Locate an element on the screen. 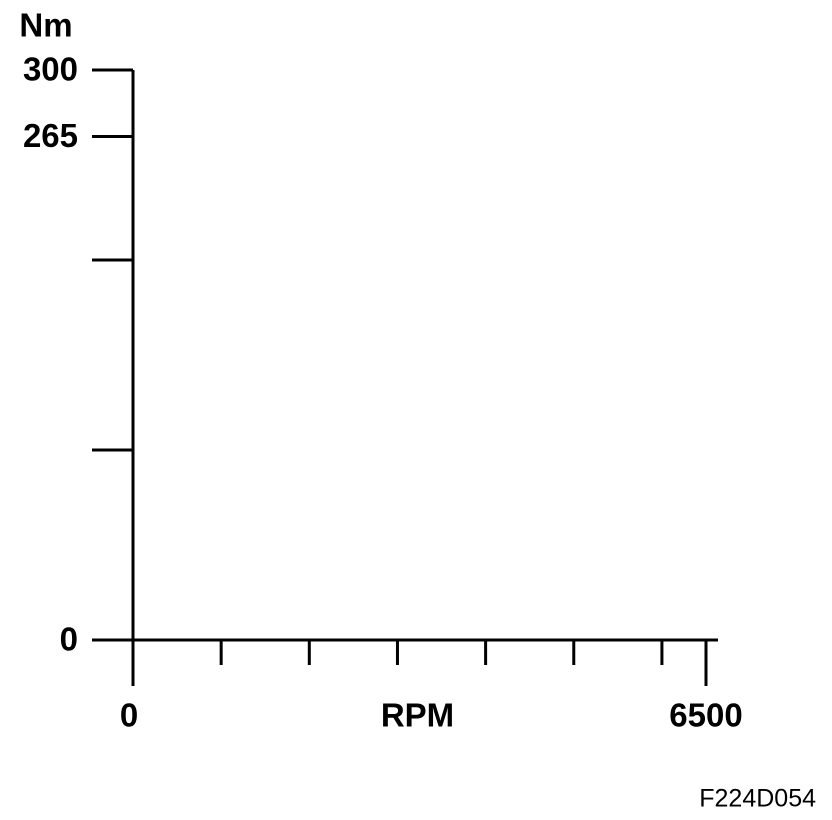 Image resolution: width=832 pixels, height=820 pixels. y-tick-label: 0 is located at coordinates (69, 639).